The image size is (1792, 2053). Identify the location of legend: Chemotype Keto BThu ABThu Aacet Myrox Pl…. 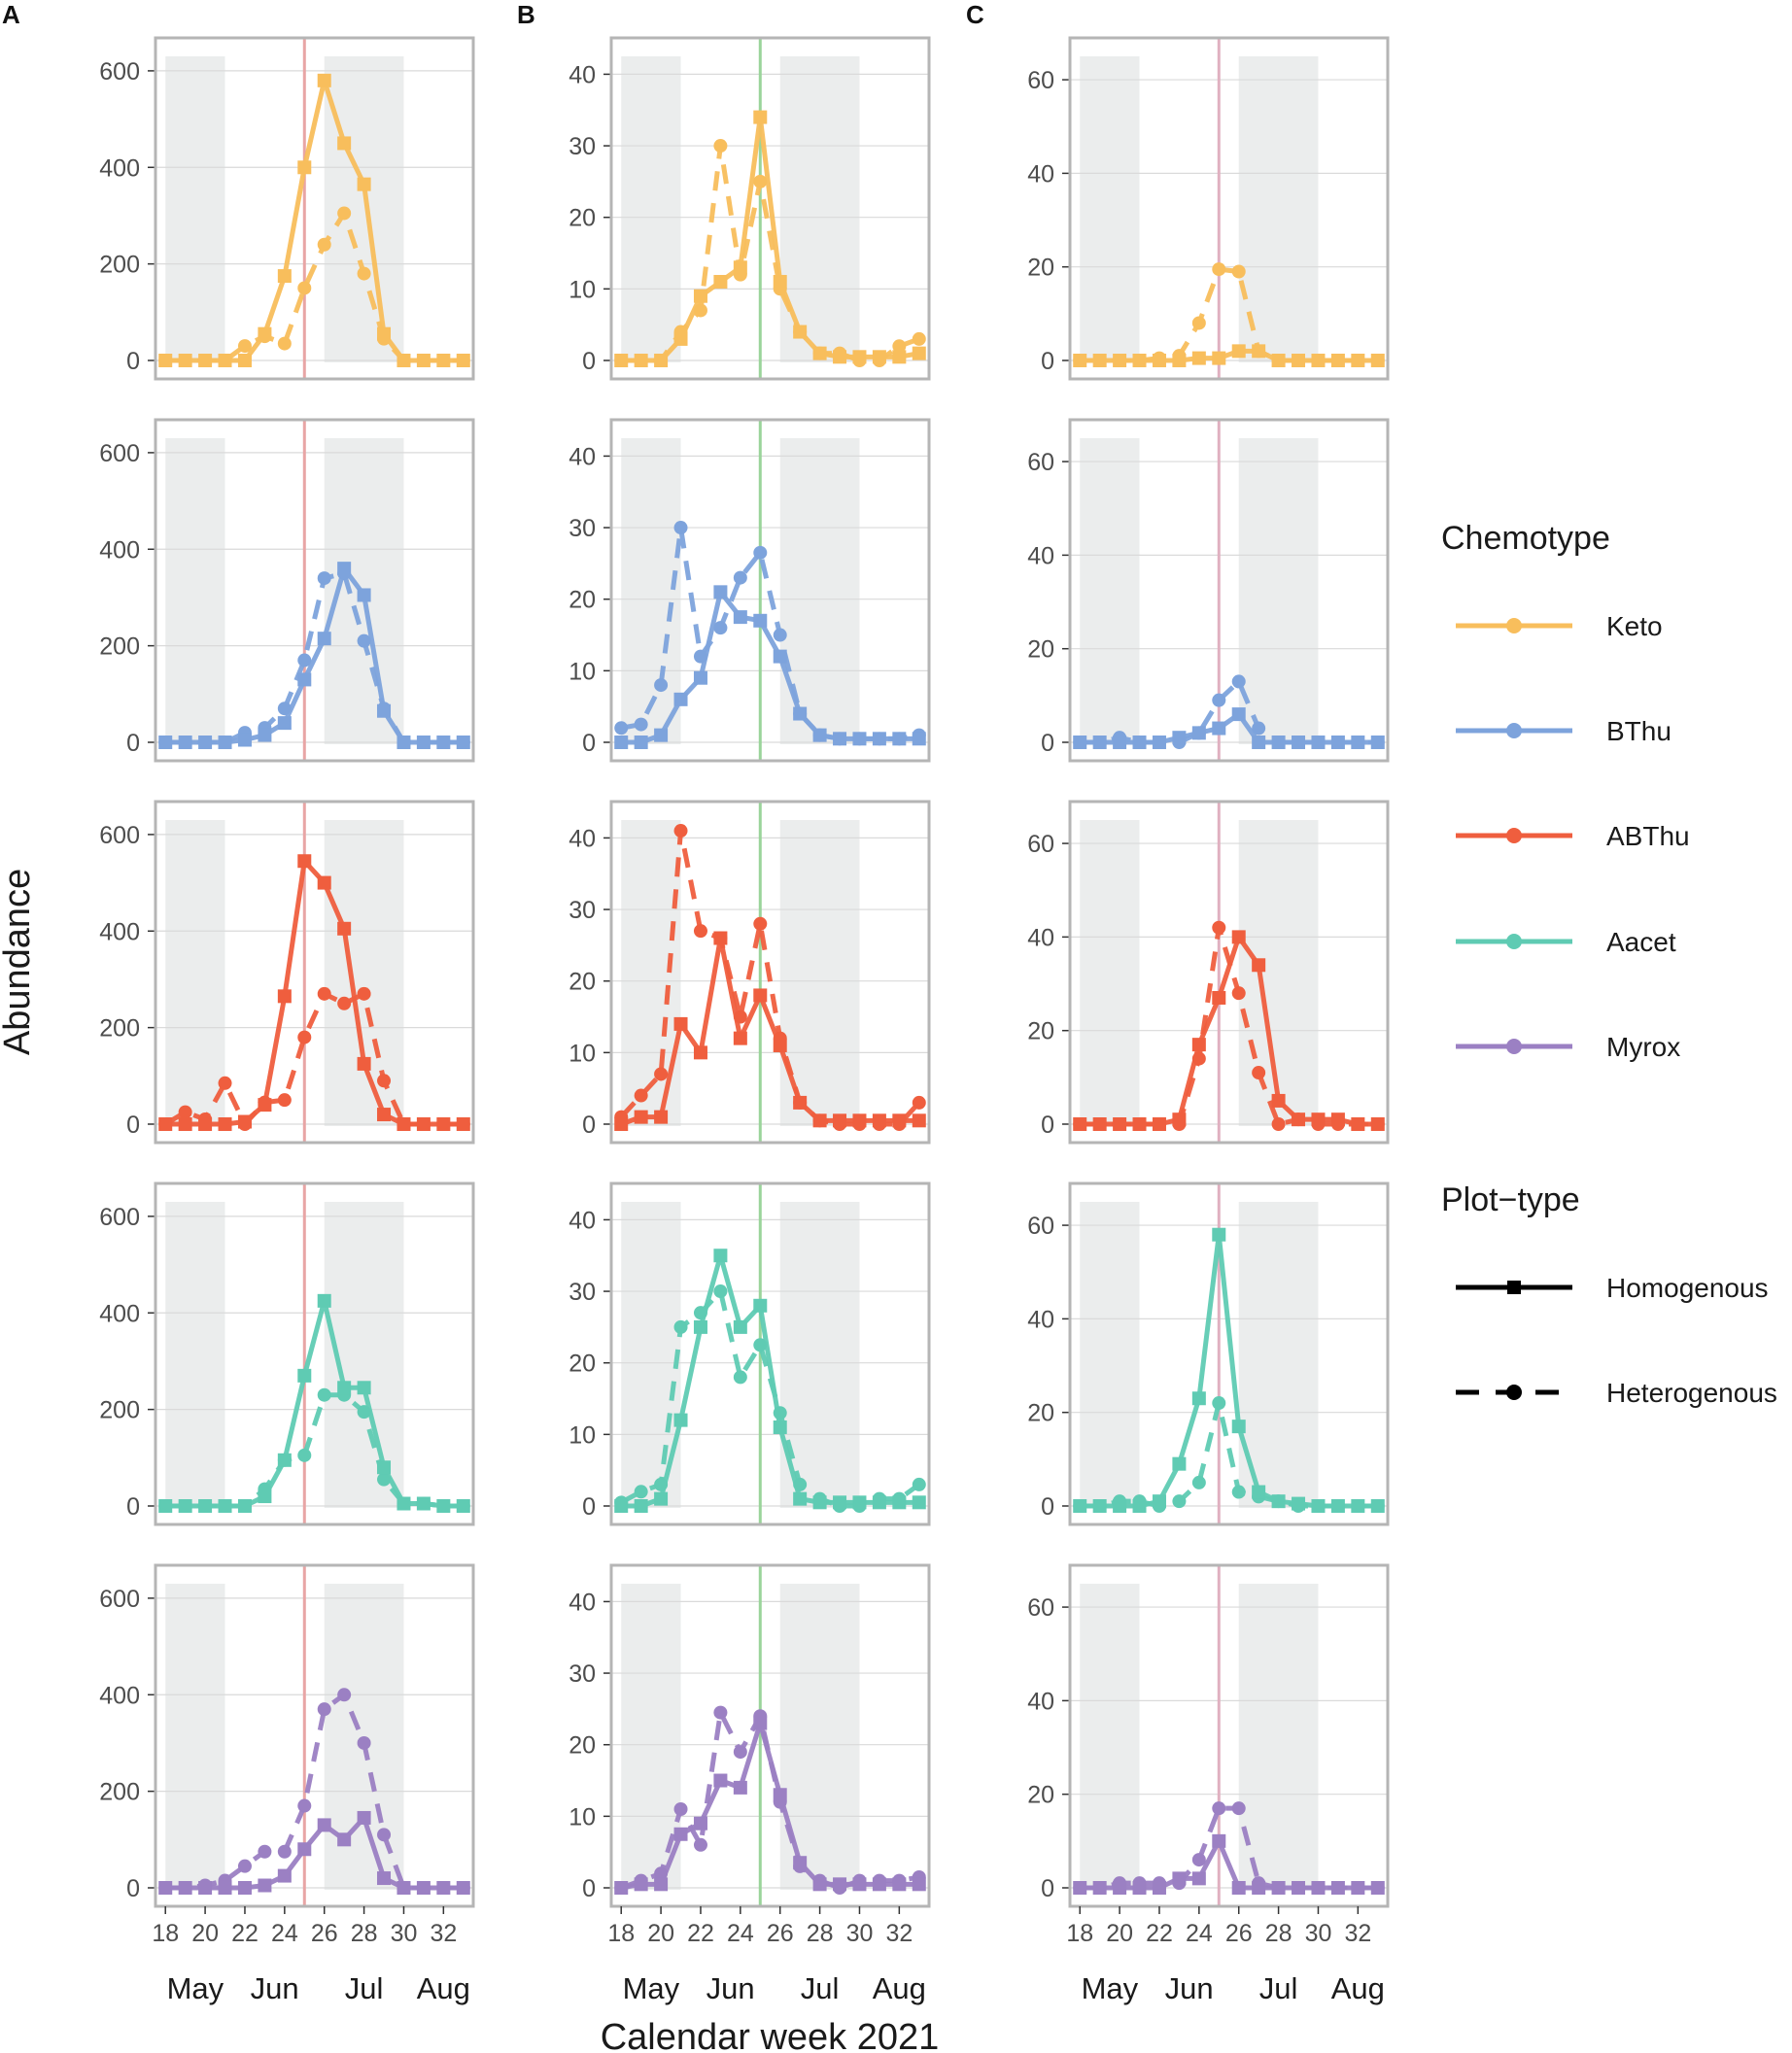
(1609, 964).